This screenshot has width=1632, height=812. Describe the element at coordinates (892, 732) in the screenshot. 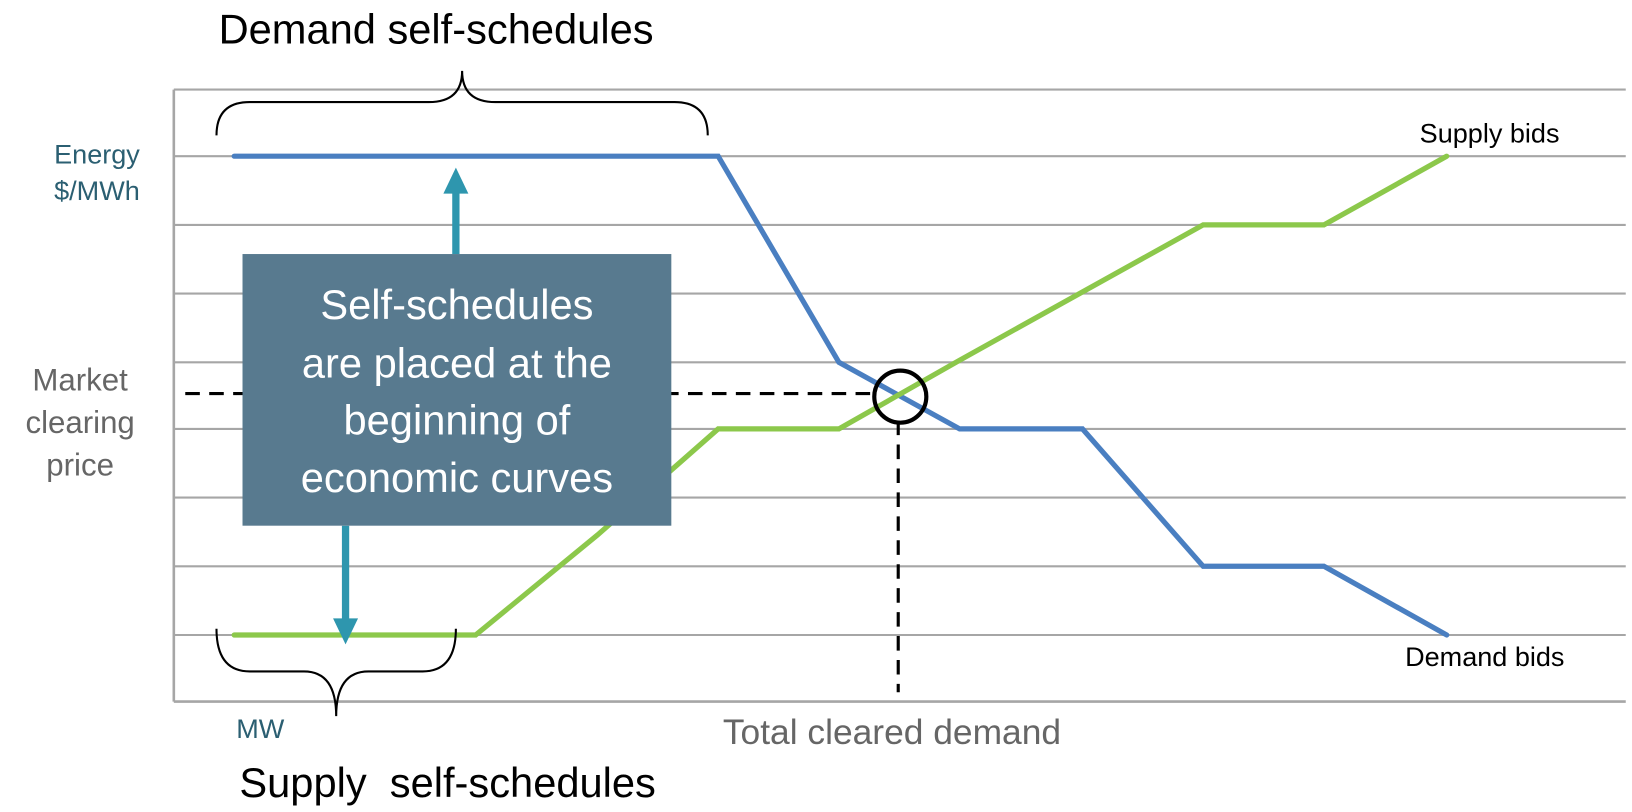

I see `x-axis-label: Total cleared demand` at that location.